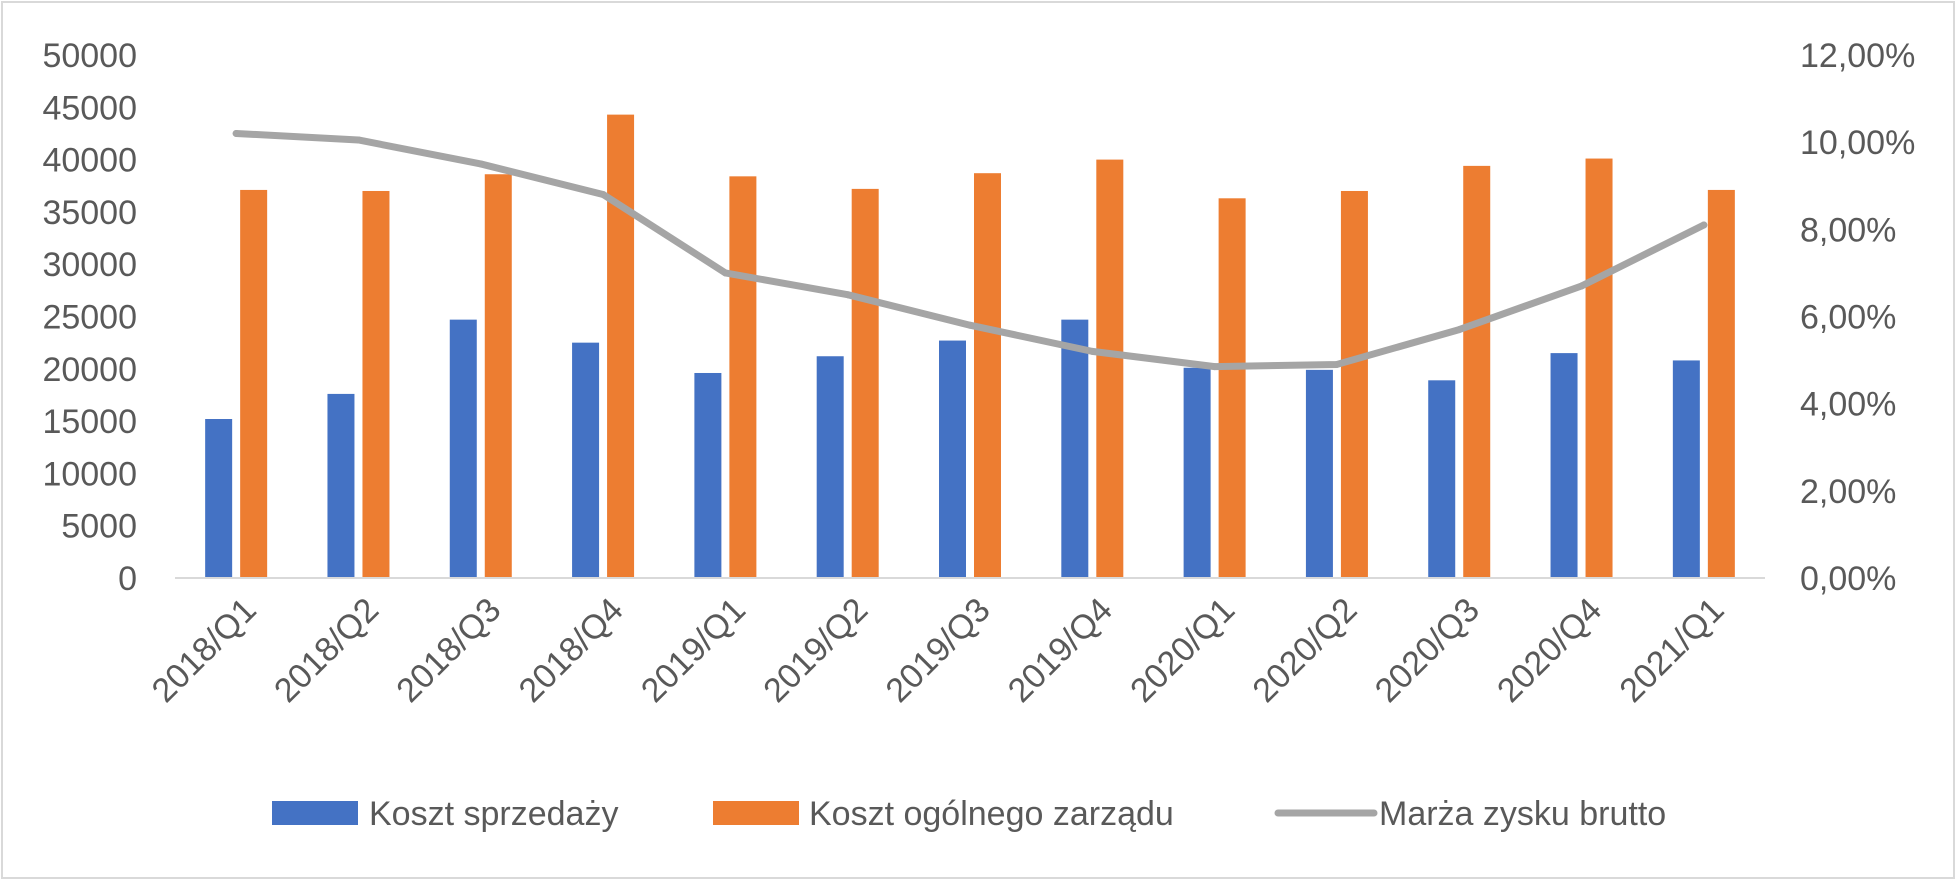 The image size is (1958, 882). What do you see at coordinates (815, 650) in the screenshot?
I see `x-tick-label: 2019/Q2` at bounding box center [815, 650].